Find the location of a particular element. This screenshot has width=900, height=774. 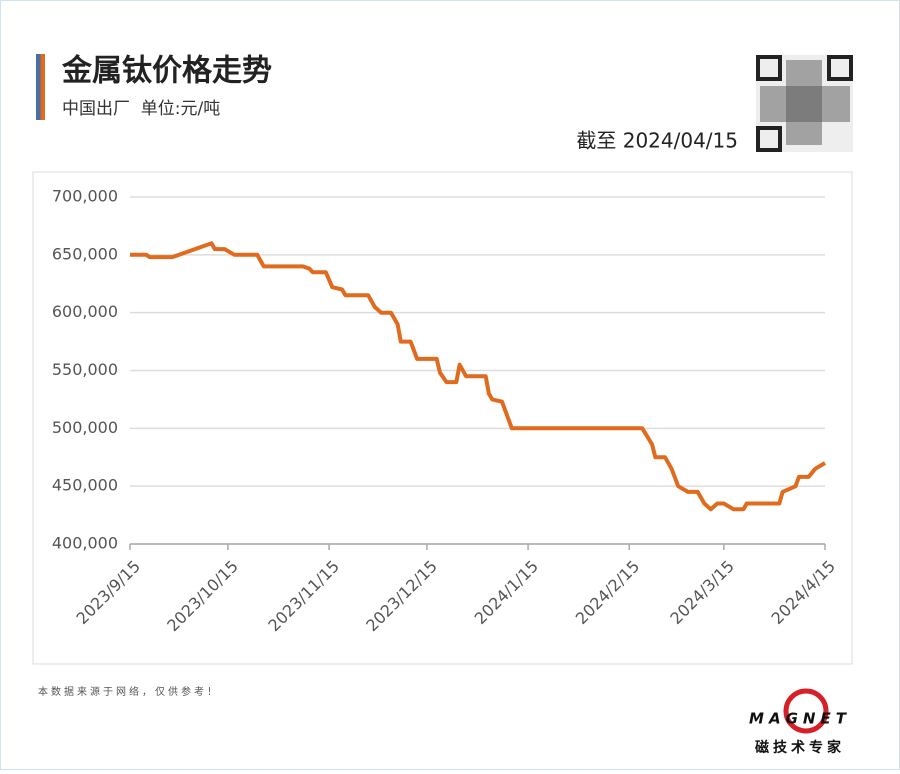

source-note: 本数据来源于网络，仅供参考！ is located at coordinates (129, 691).